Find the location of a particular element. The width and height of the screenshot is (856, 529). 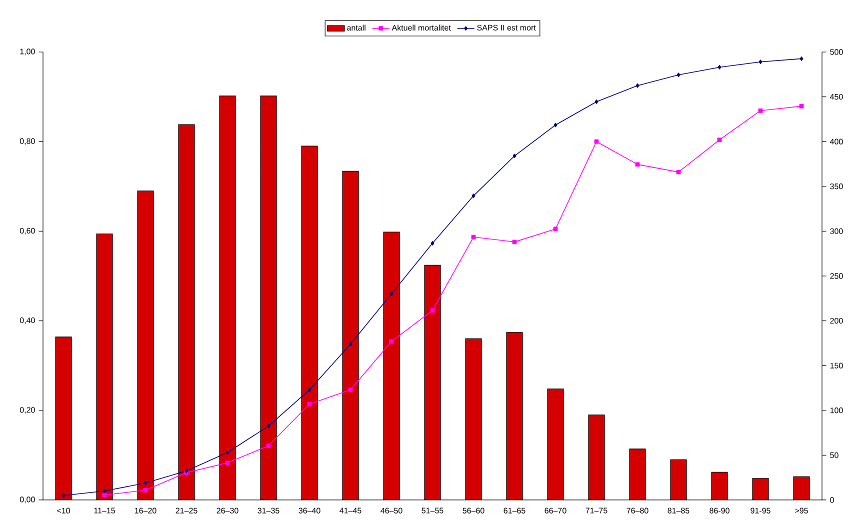

x-tick-label: 51–55 is located at coordinates (433, 511).